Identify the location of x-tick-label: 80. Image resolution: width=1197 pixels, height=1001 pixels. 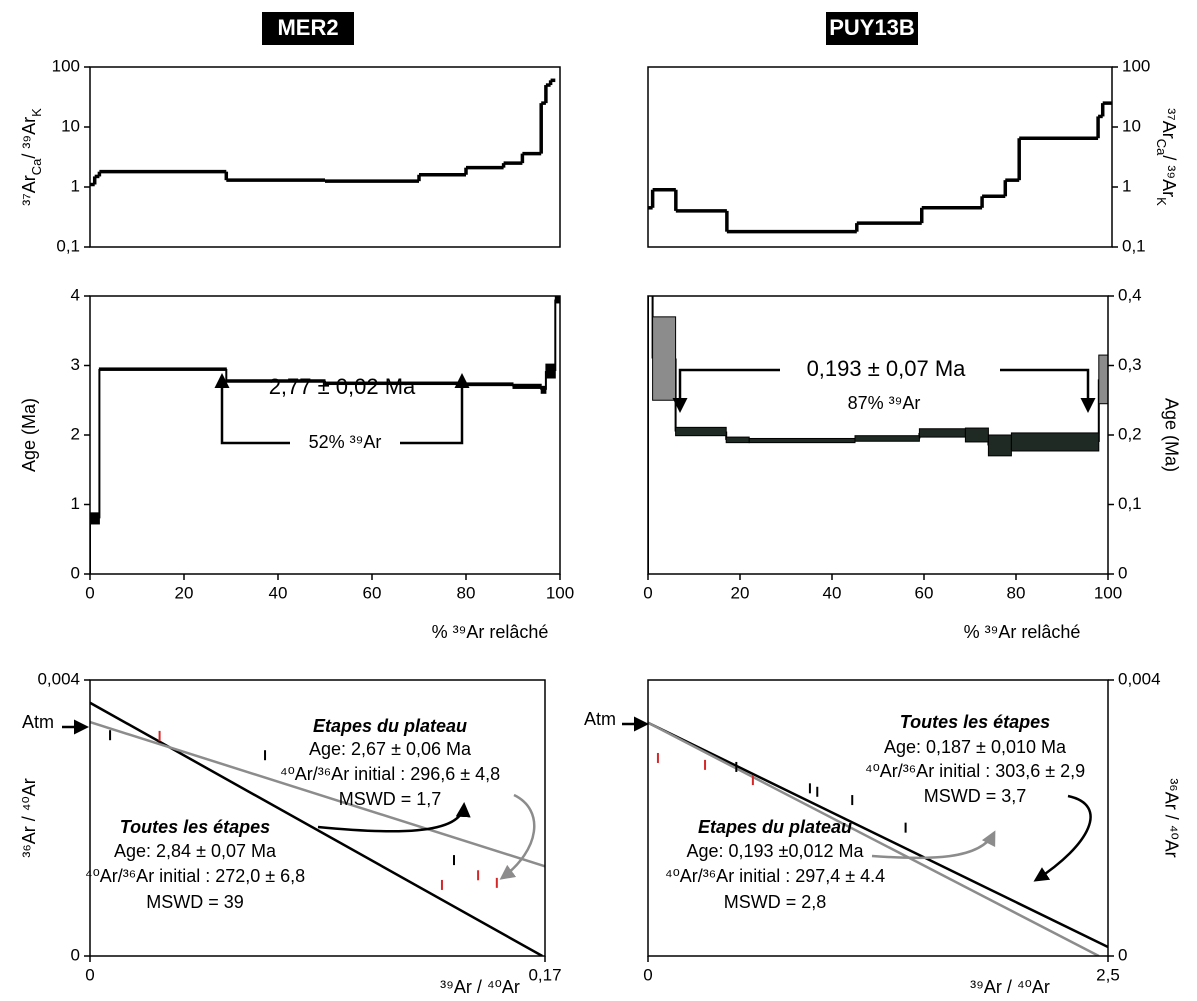
(466, 592).